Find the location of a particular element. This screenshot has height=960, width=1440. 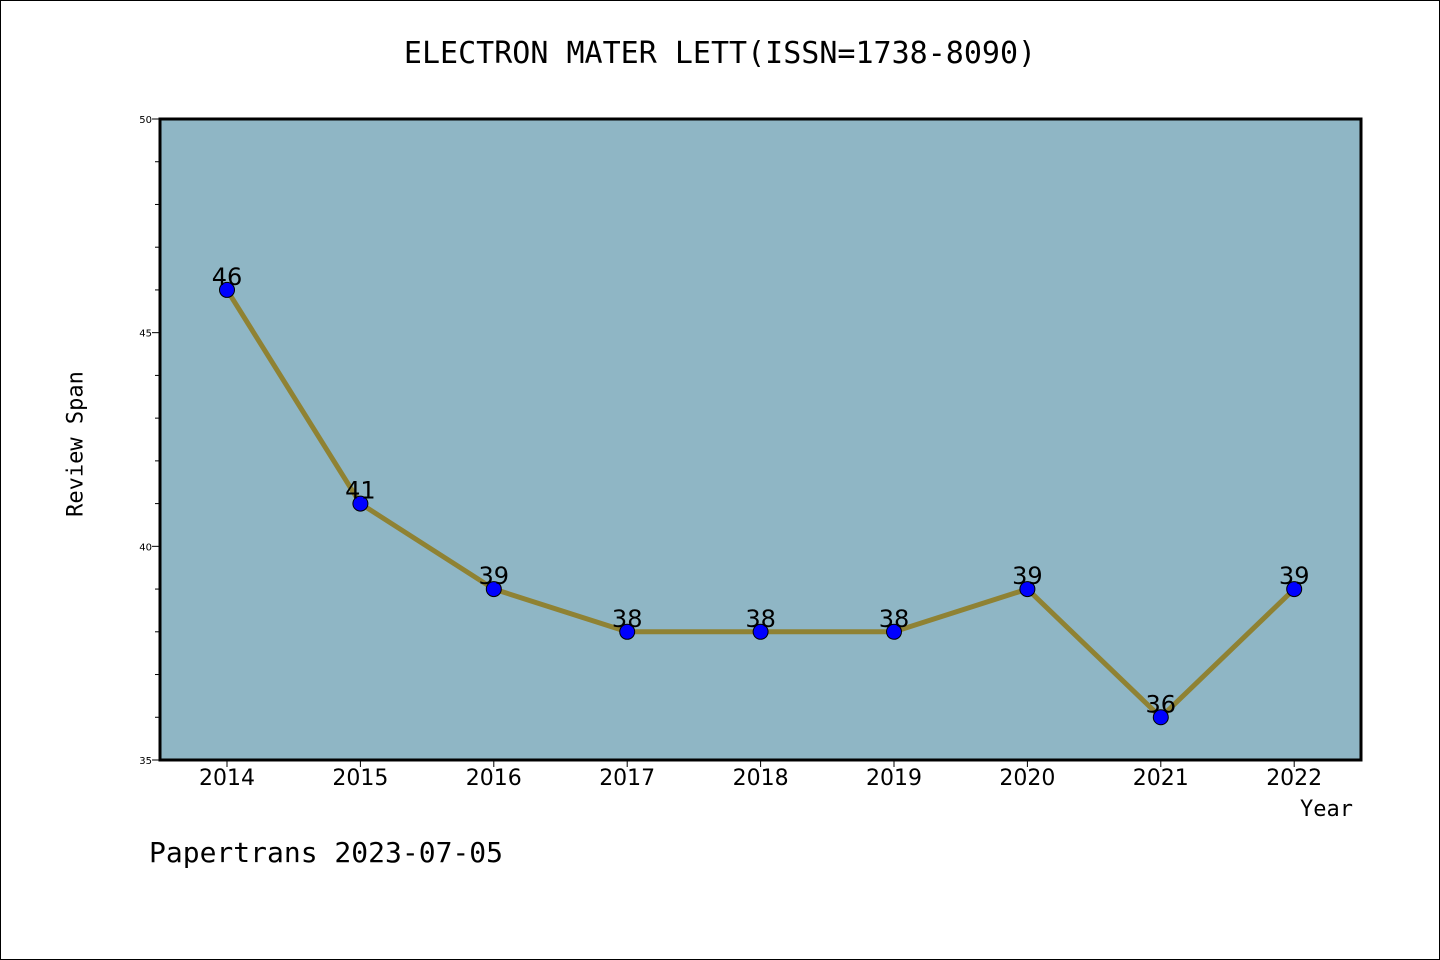

x-tick-label: 2016 is located at coordinates (494, 778).